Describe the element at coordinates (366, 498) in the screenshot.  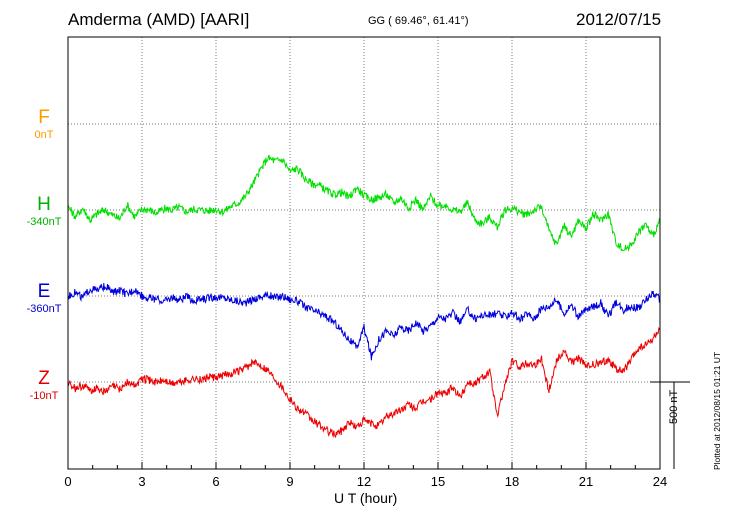
I see `x-axis-label: U T (hour)` at that location.